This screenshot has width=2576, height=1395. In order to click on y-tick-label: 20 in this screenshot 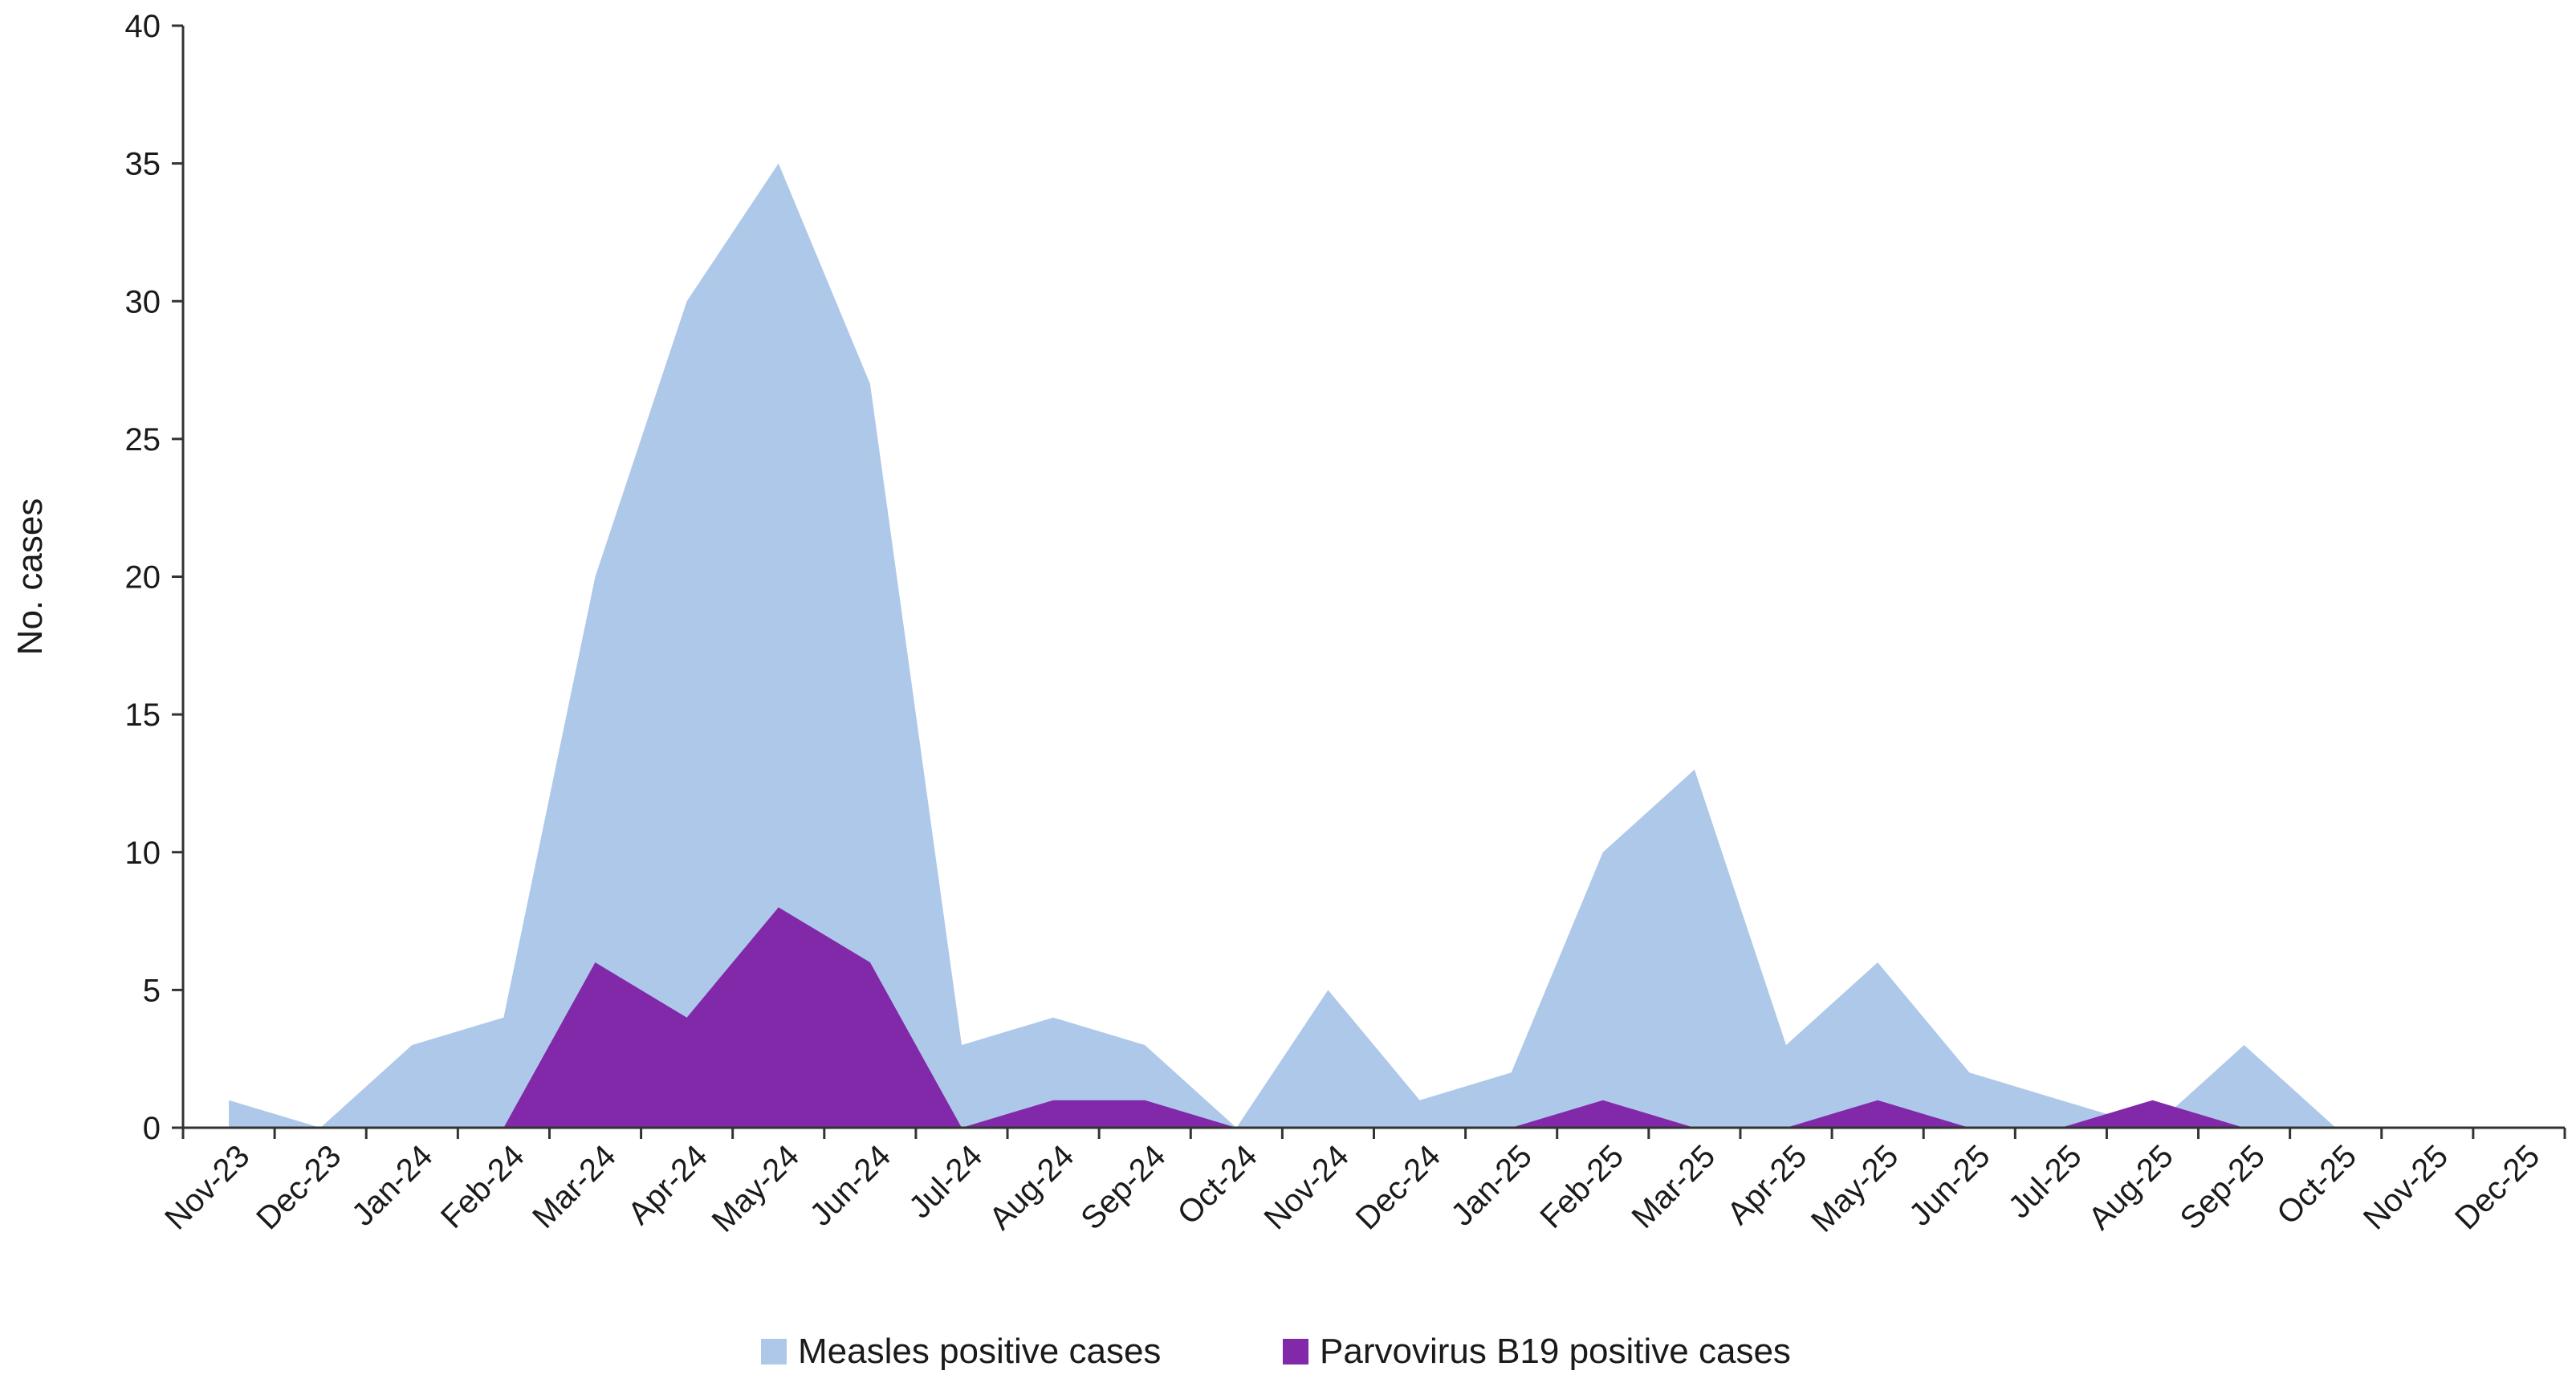, I will do `click(143, 578)`.